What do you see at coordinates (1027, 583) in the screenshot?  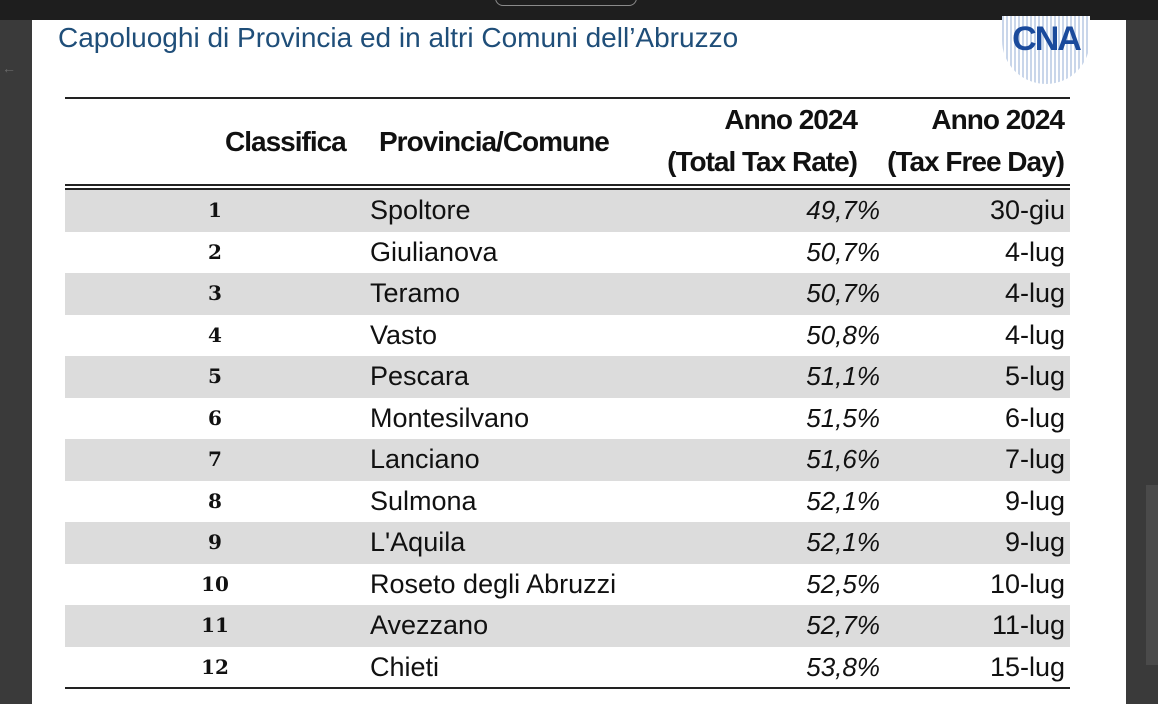 I see `tax-free-day-cell: 10-lug` at bounding box center [1027, 583].